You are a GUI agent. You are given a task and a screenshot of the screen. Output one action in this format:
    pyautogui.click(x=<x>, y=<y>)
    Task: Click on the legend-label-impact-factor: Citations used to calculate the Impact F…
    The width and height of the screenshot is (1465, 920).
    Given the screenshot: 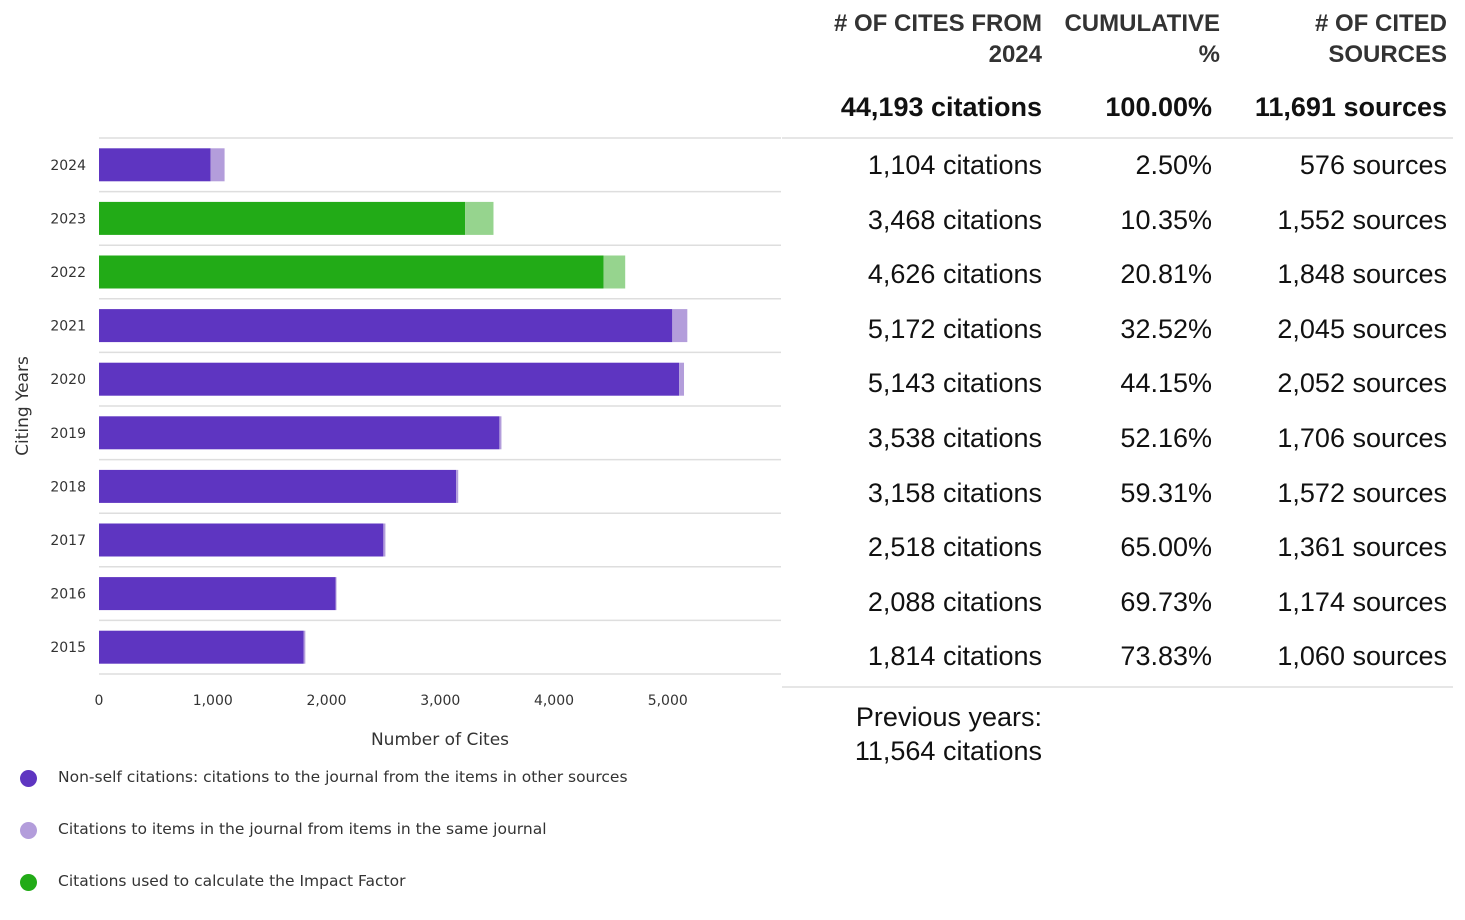 What is the action you would take?
    pyautogui.click(x=232, y=881)
    